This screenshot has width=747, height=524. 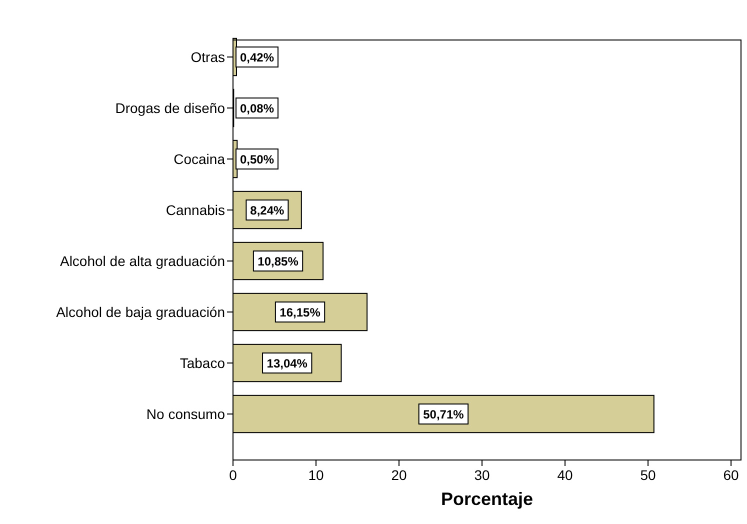 What do you see at coordinates (399, 475) in the screenshot?
I see `x-tick-label: 20` at bounding box center [399, 475].